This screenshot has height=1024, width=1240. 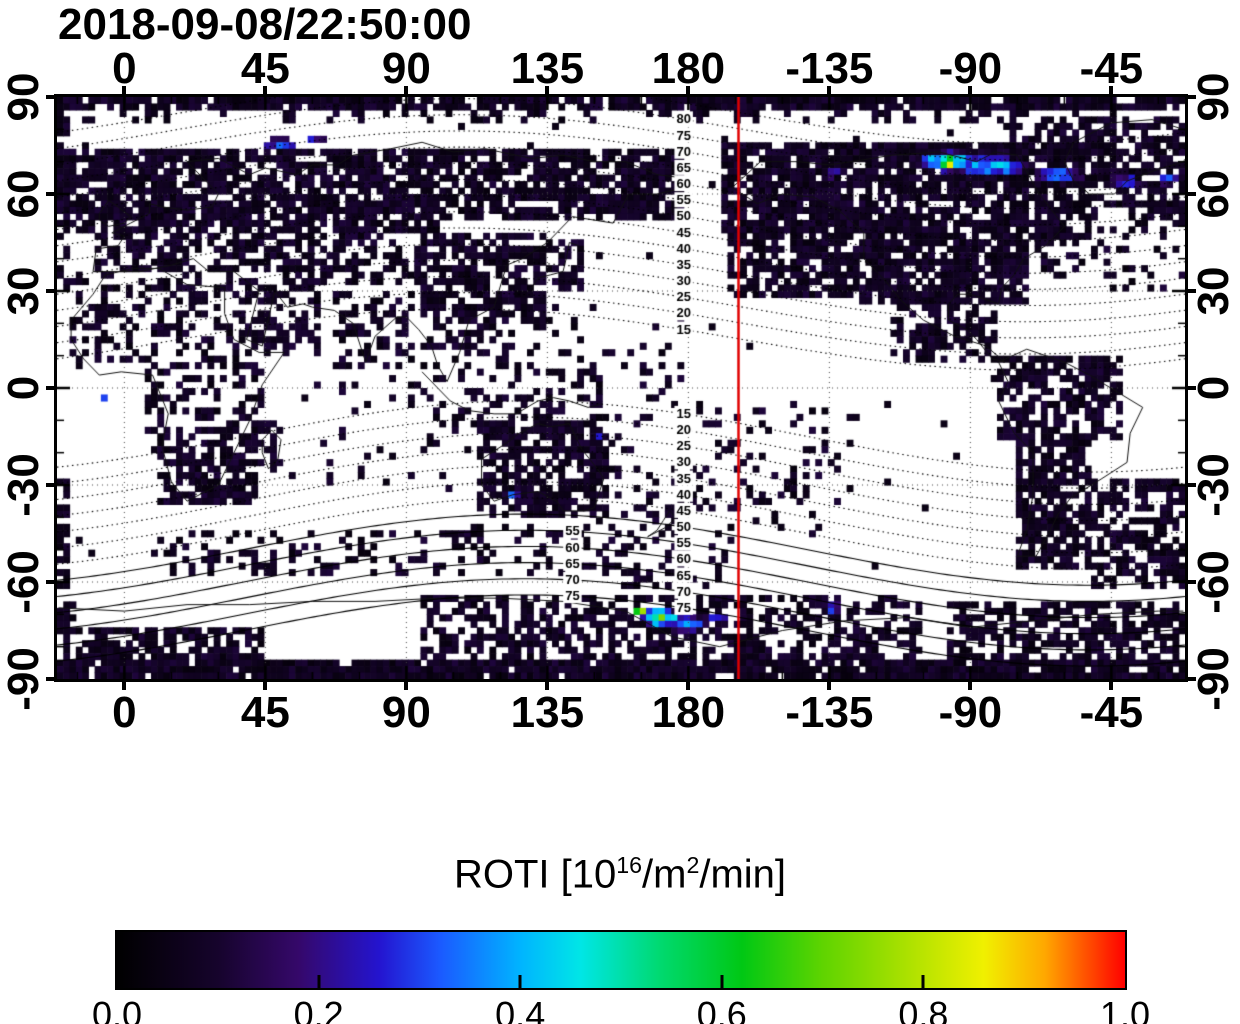 I want to click on lon-tick-label-top-90: 90, so click(x=406, y=68).